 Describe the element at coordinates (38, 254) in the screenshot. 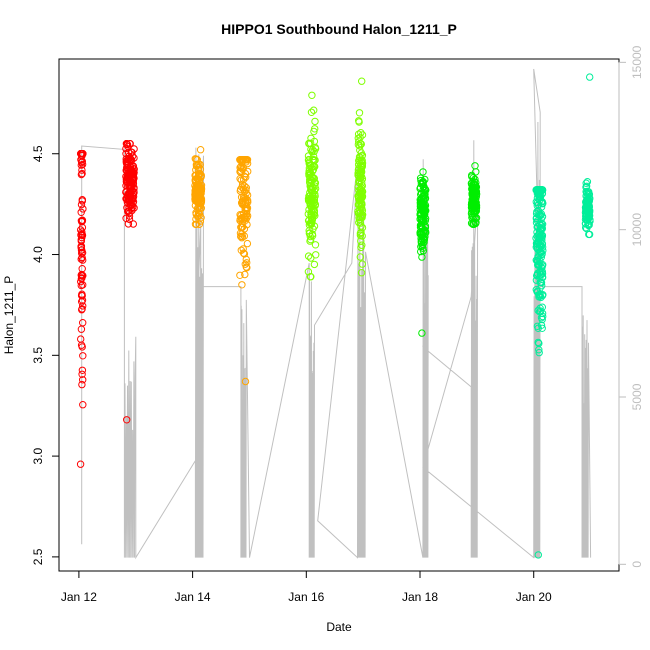

I see `y-tick-label: 4.0` at that location.